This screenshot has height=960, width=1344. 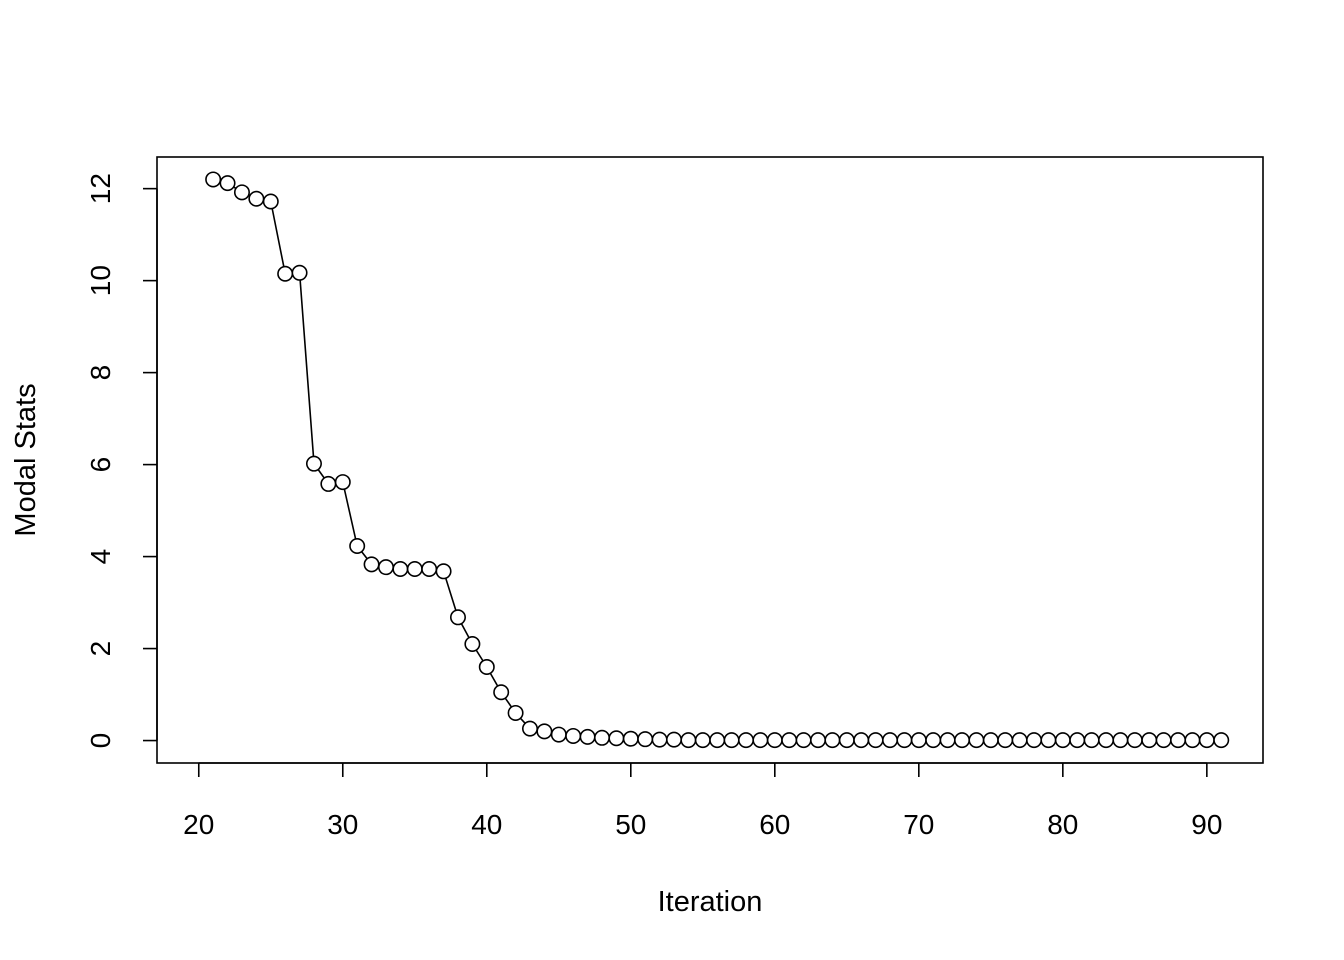 What do you see at coordinates (100, 557) in the screenshot?
I see `y-tick-label: 4` at bounding box center [100, 557].